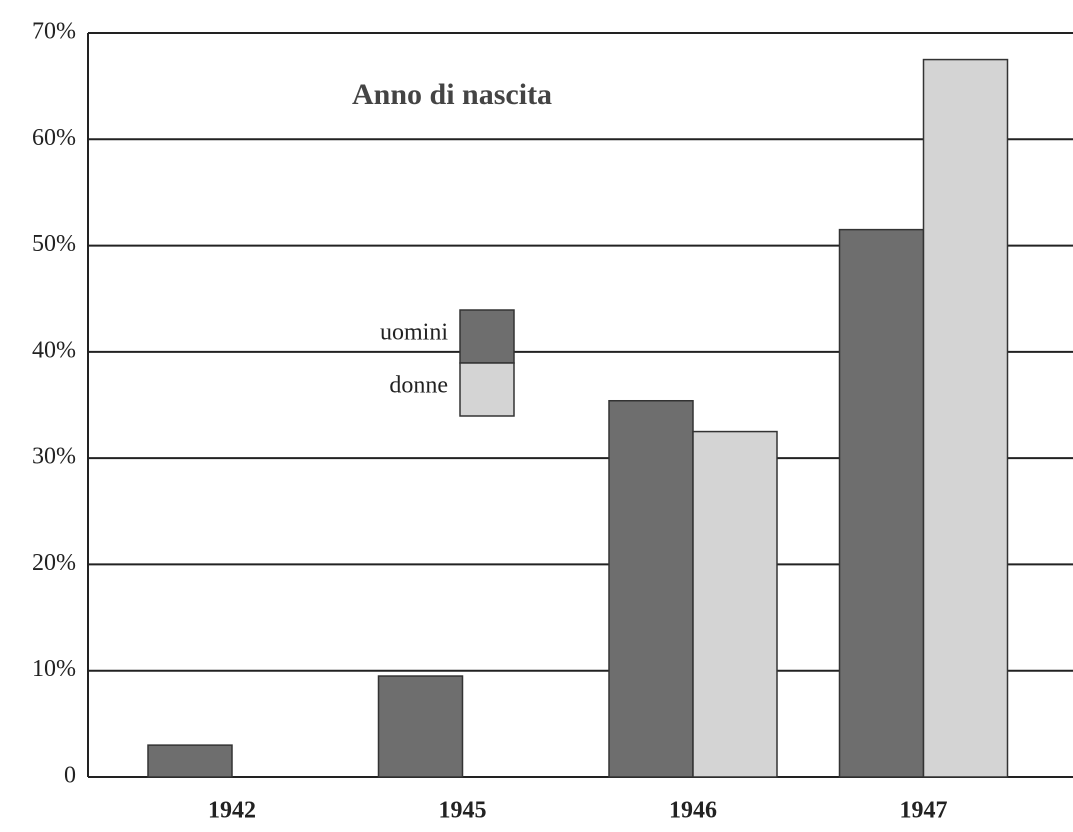  Describe the element at coordinates (924, 811) in the screenshot. I see `x-tick-label: 1947` at that location.